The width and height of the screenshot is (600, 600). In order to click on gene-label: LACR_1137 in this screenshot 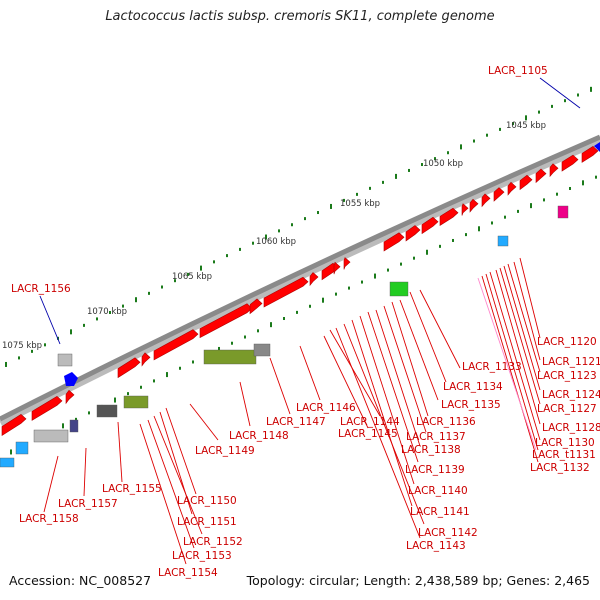, I will do `click(436, 437)`.